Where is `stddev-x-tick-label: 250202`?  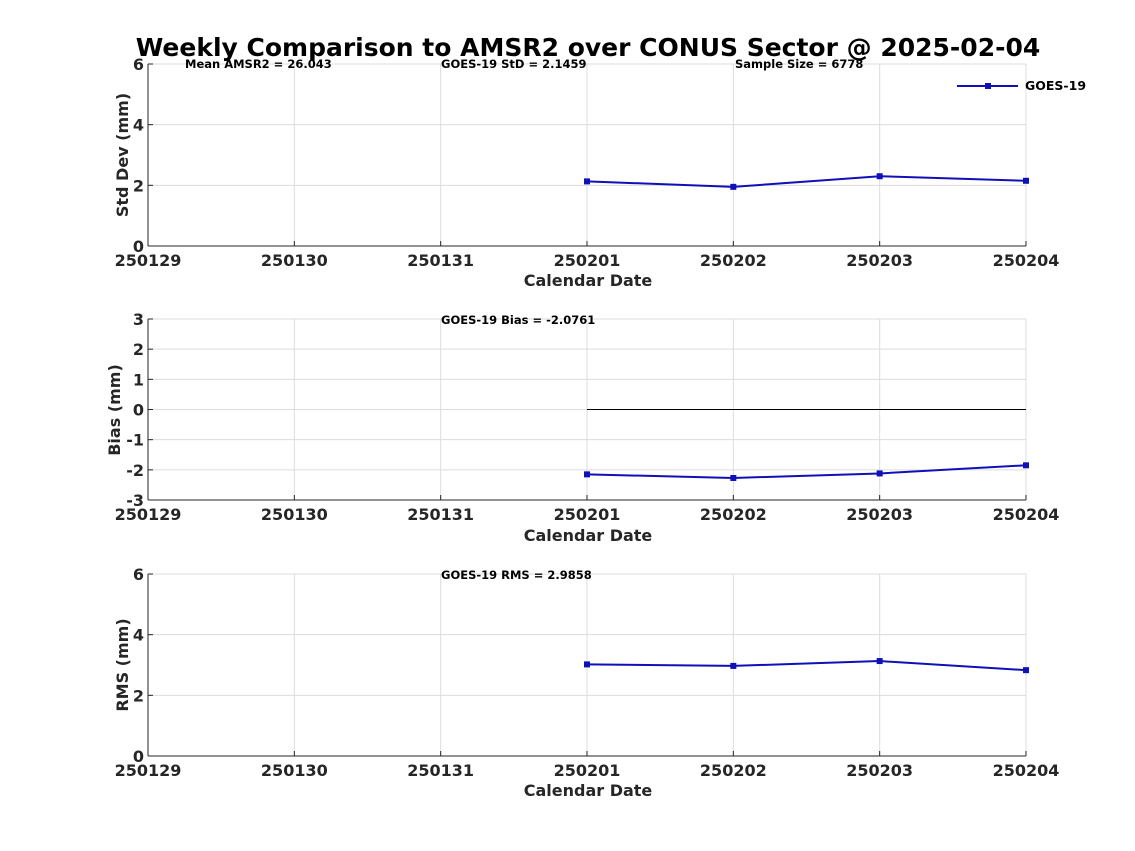 stddev-x-tick-label: 250202 is located at coordinates (733, 260).